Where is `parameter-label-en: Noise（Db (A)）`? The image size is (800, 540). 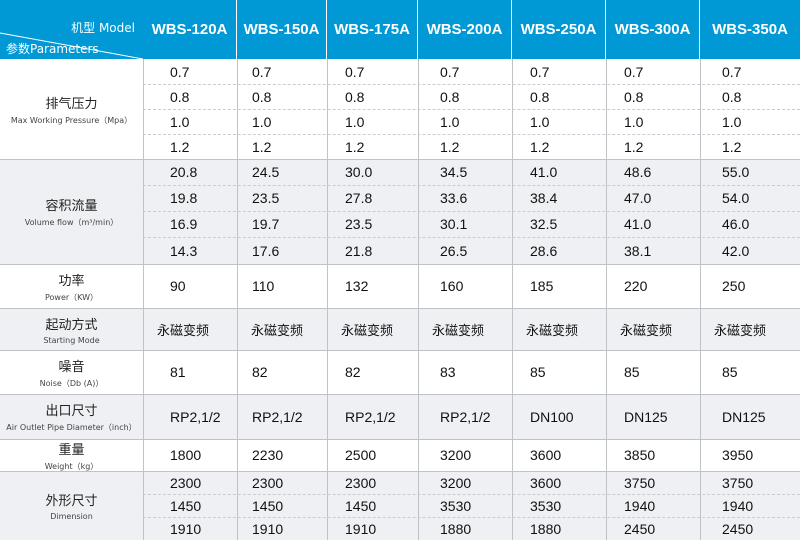
parameter-label-en: Noise（Db (A)） is located at coordinates (71, 383).